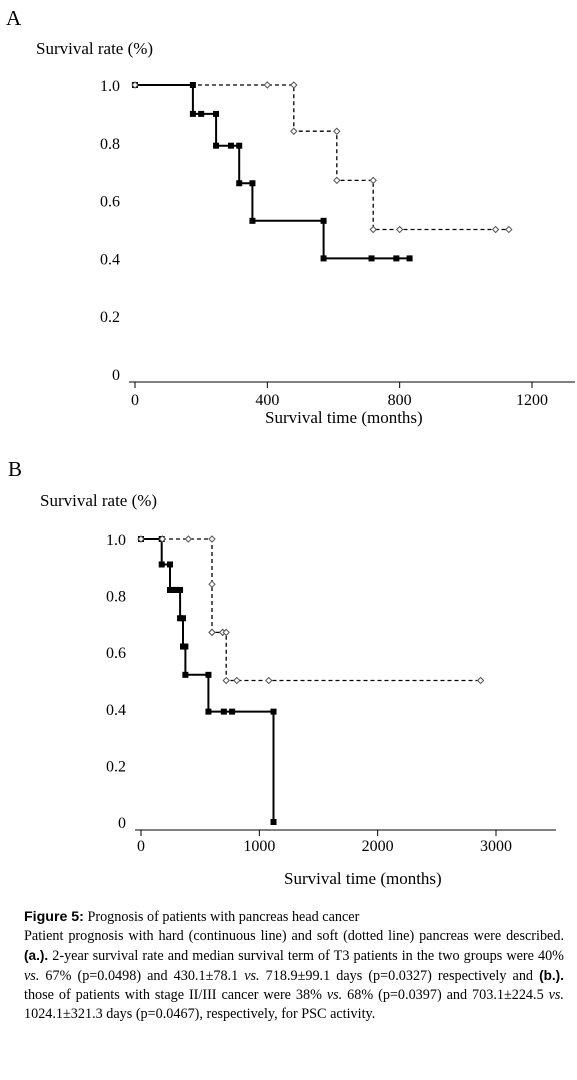 The width and height of the screenshot is (577, 1080). I want to click on chart-b-x-tick-label-3: 3000, so click(496, 846).